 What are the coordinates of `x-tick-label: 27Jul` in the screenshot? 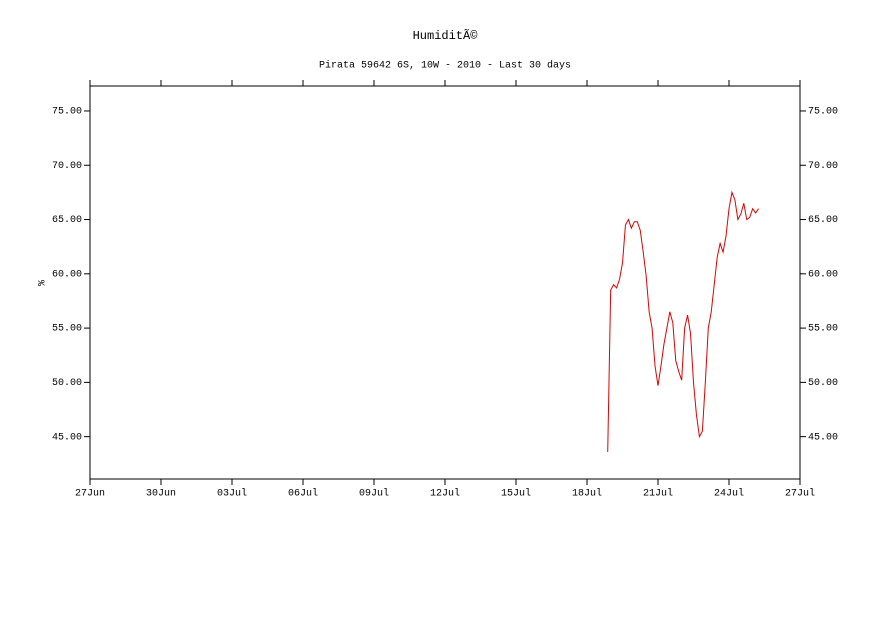 It's located at (800, 494).